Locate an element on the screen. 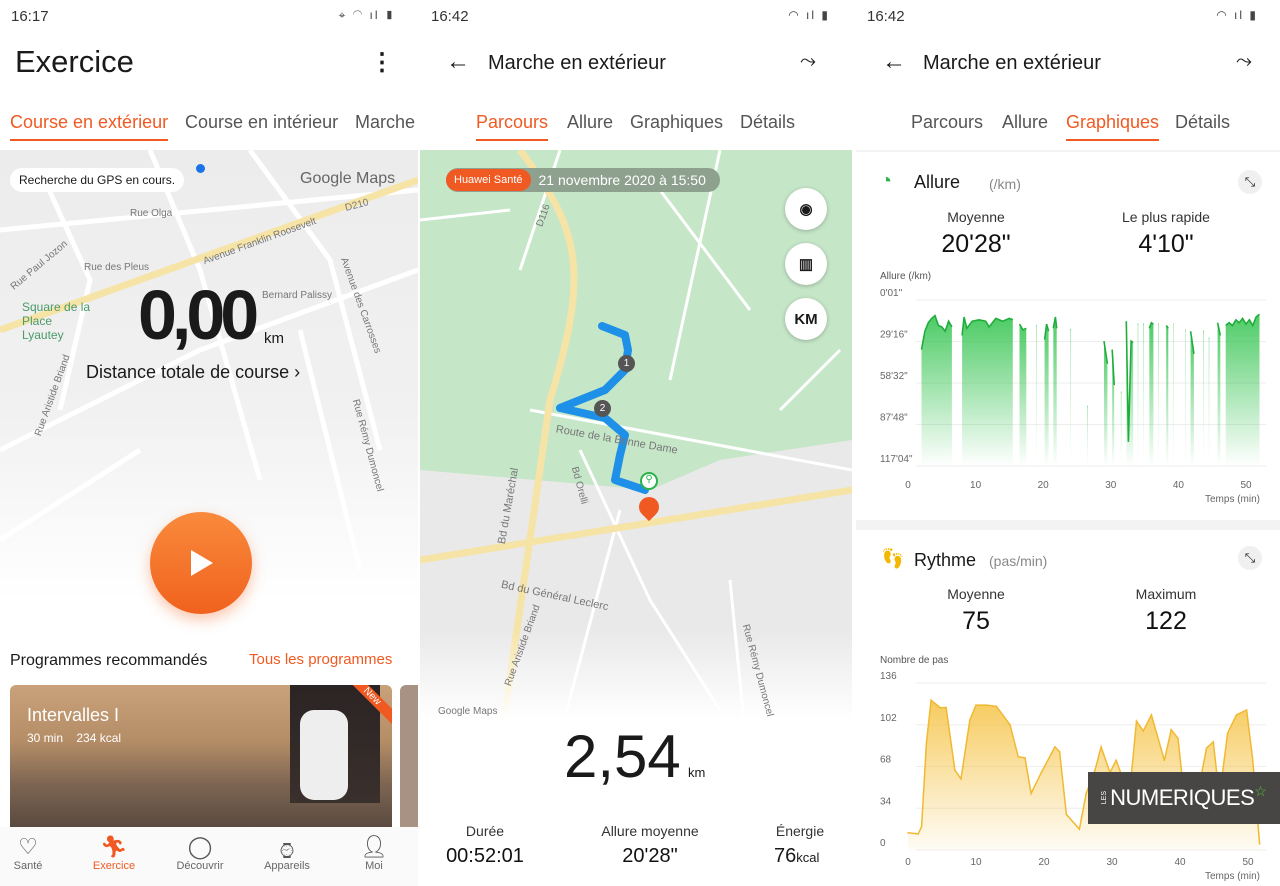 Image resolution: width=1280 pixels, height=886 pixels. program-card: Intervalles I 30 min 234 kcal New is located at coordinates (201, 756).